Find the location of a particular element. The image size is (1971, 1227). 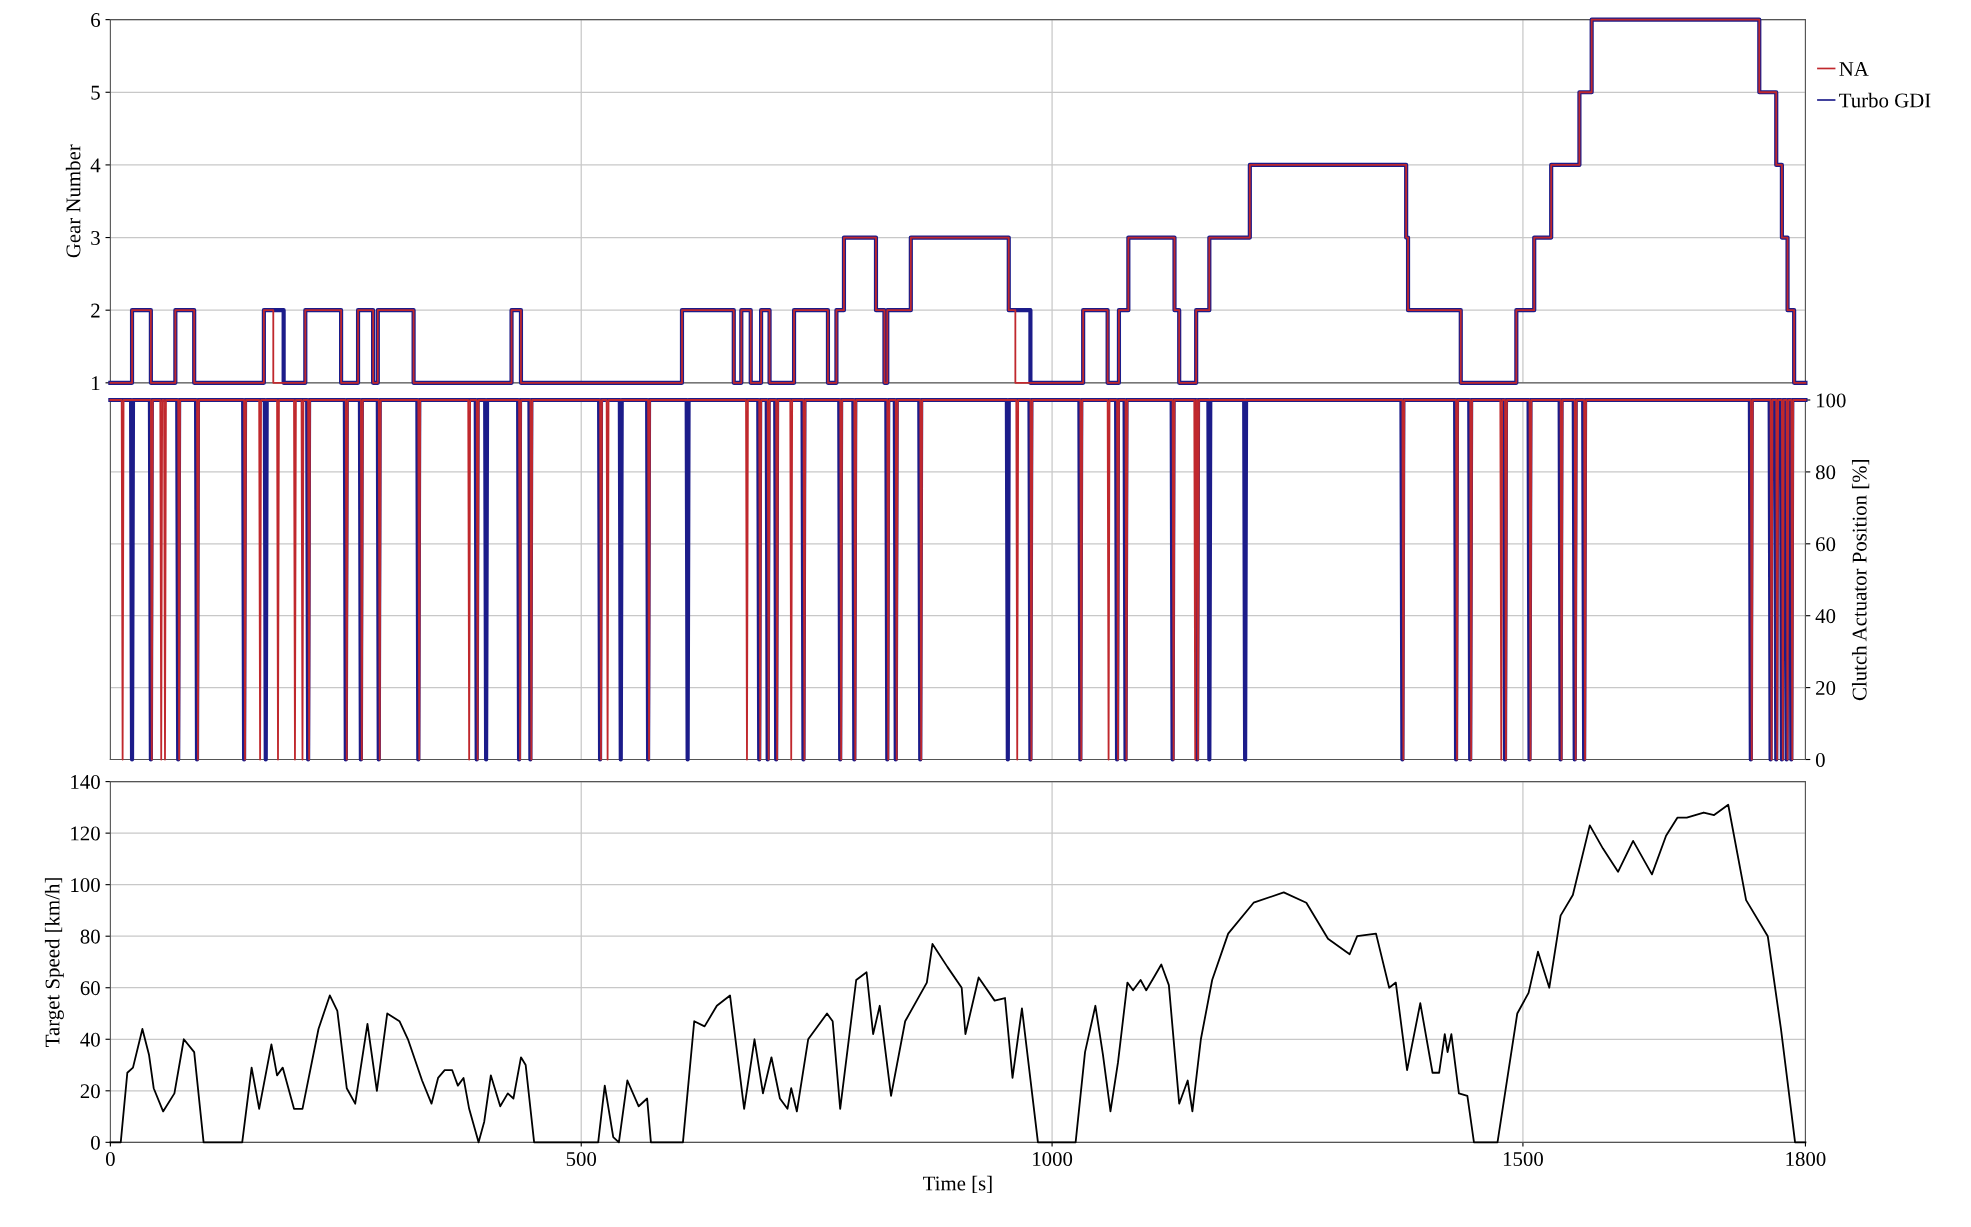

y-tick-label: 120 is located at coordinates (85, 833).